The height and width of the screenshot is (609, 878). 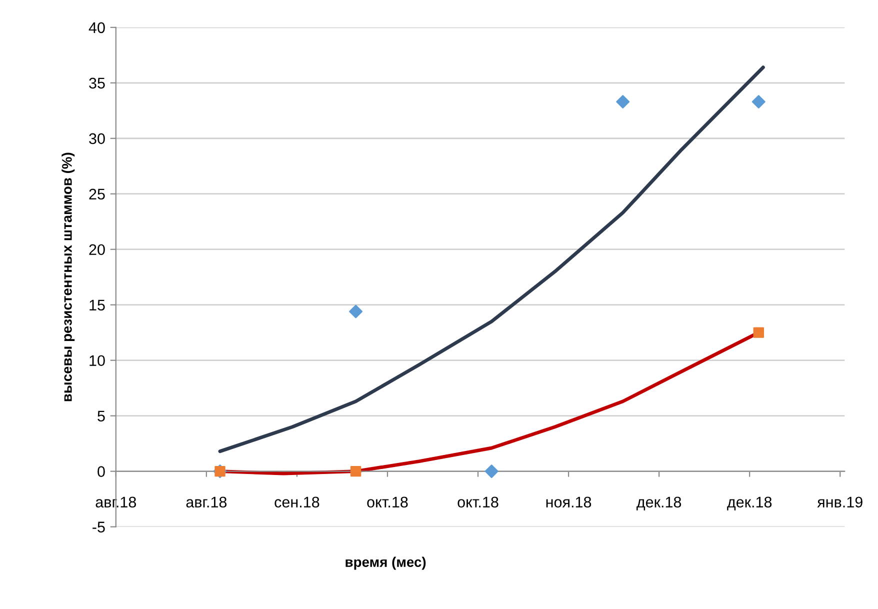 What do you see at coordinates (297, 502) in the screenshot?
I see `x-tick-label: сен.18` at bounding box center [297, 502].